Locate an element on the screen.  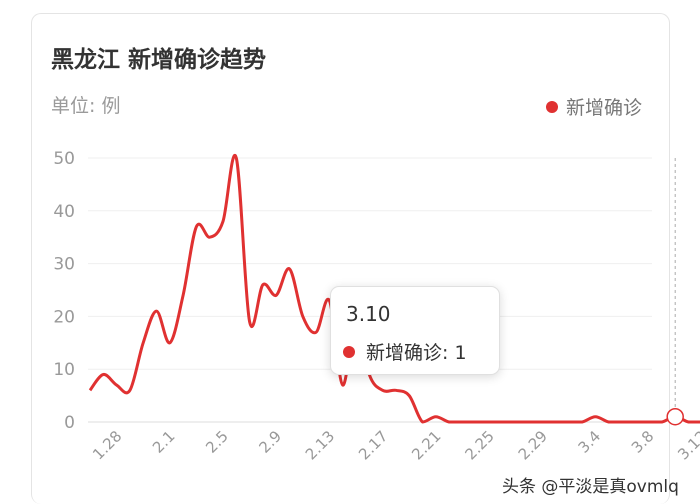
y-tick-label: 40 is located at coordinates (64, 212).